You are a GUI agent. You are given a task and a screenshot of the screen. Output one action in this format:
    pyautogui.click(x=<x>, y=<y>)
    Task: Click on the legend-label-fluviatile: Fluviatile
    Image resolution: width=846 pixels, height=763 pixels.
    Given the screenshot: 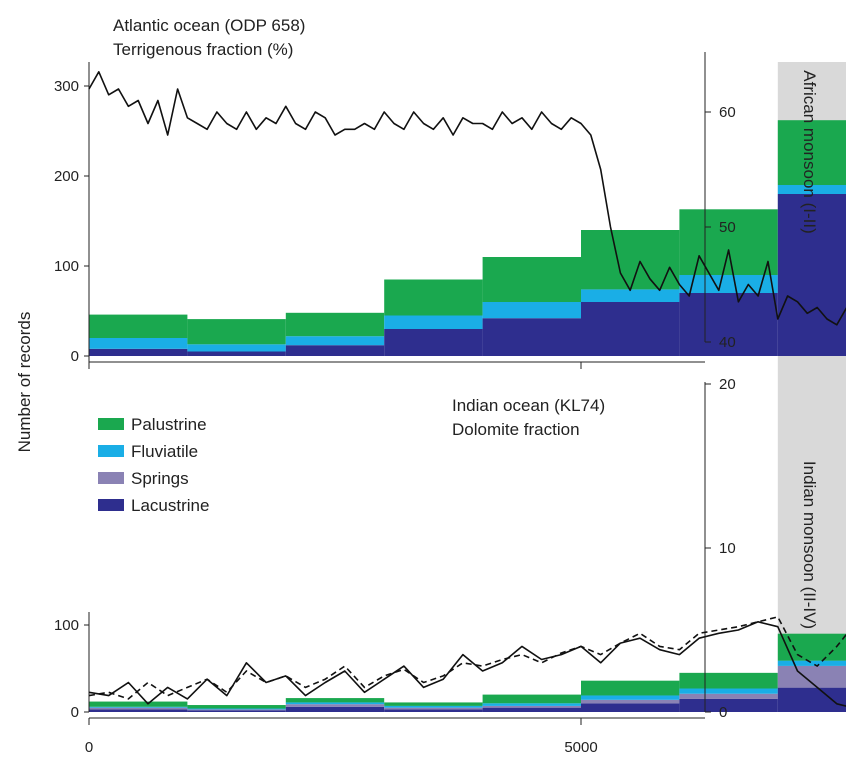 What is the action you would take?
    pyautogui.click(x=164, y=451)
    